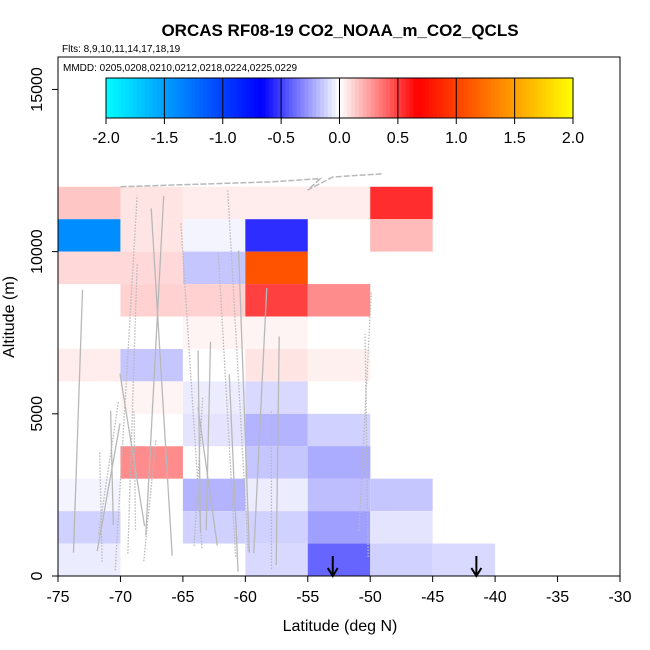 This screenshot has width=650, height=650. Describe the element at coordinates (456, 138) in the screenshot. I see `colorbar-tick-label: 1.0` at that location.